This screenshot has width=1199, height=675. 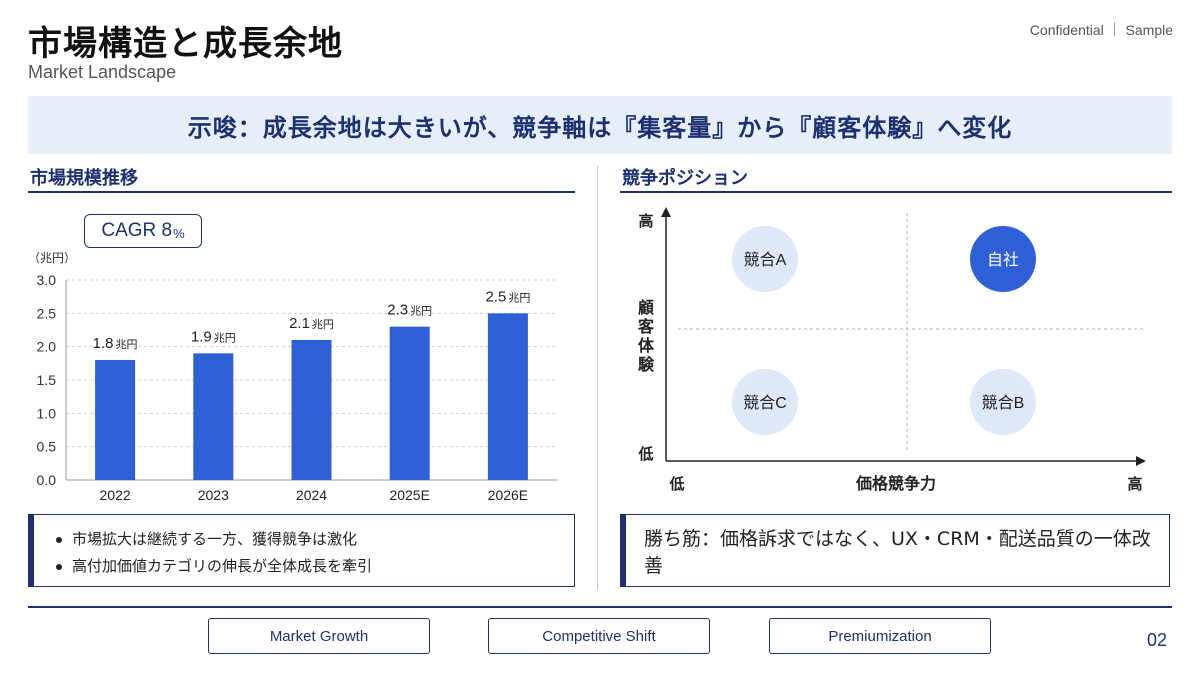 I want to click on position-bubble-label: 競合B, so click(x=1003, y=403).